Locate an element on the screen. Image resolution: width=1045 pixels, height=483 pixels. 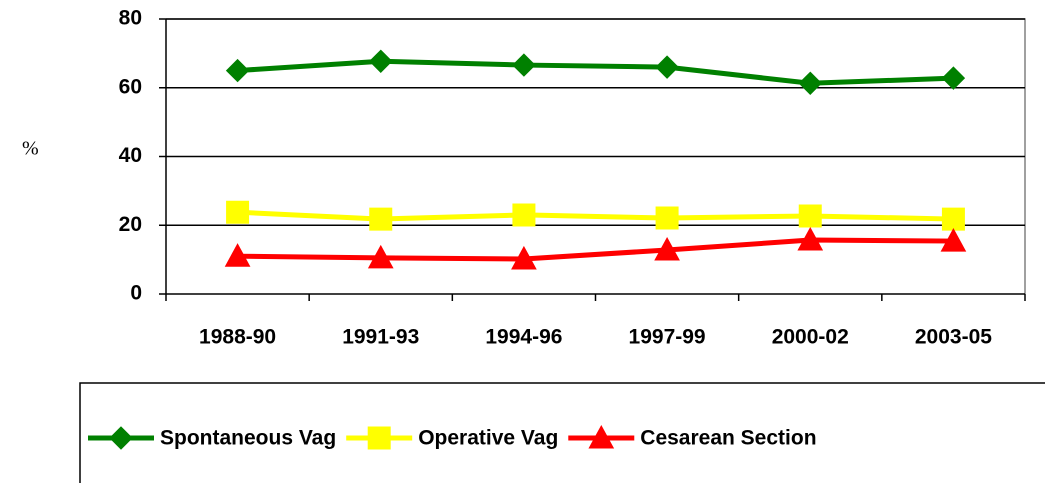
y-tick-label: 40 is located at coordinates (130, 155).